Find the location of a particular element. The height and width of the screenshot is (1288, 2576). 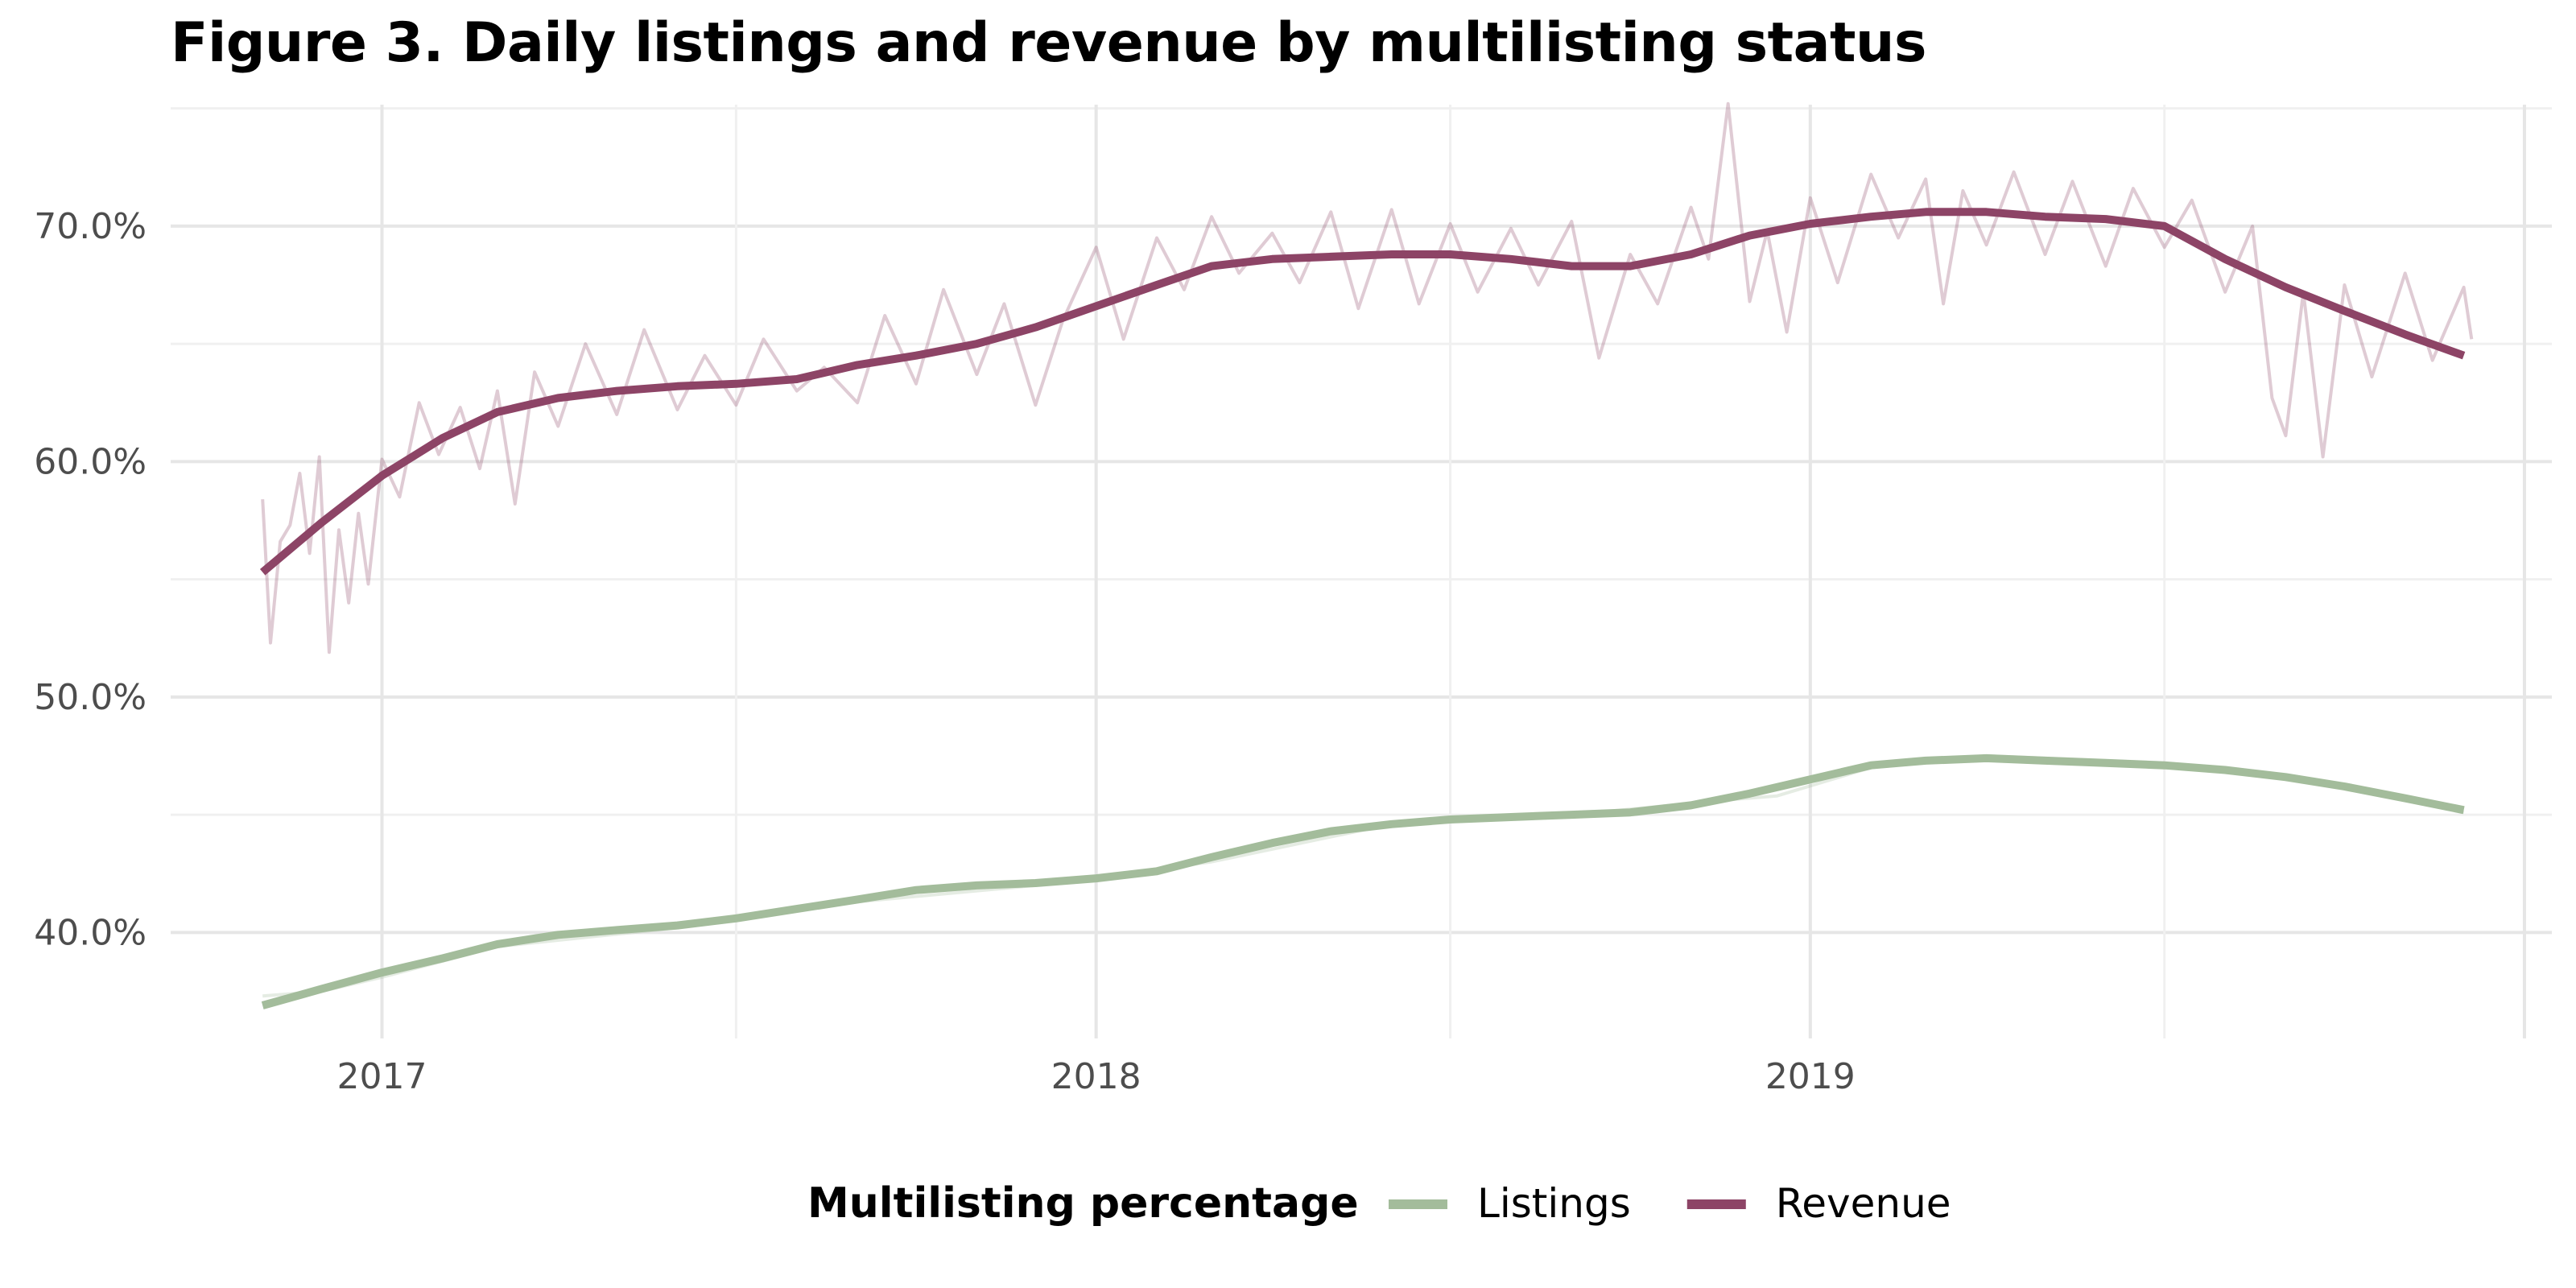

x-axis-tick-labels: 2017 2018 2019 is located at coordinates (1096, 1076).